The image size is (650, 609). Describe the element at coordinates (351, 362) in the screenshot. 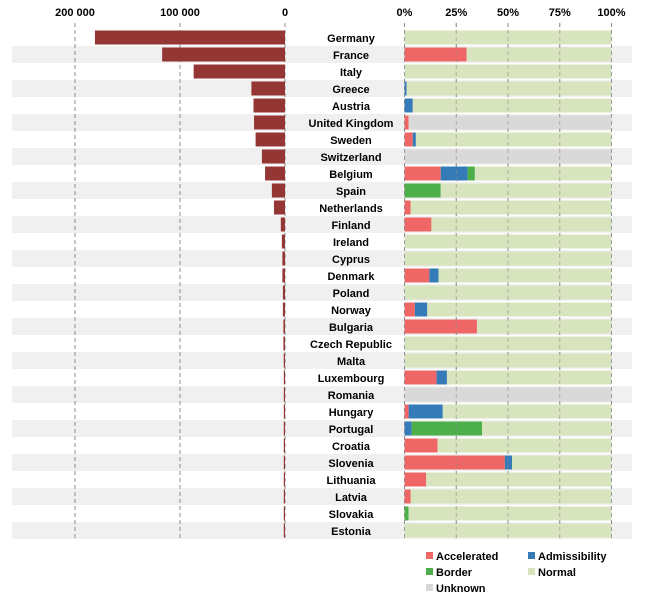

I see `category-label: Malta` at that location.